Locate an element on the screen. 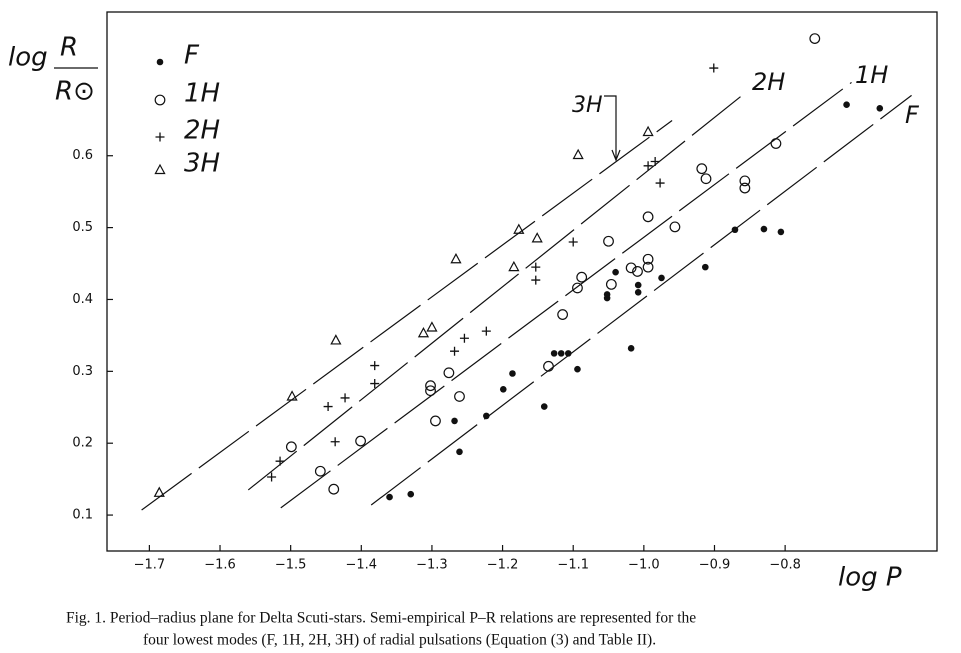  relation-label: 1H is located at coordinates (871, 75).